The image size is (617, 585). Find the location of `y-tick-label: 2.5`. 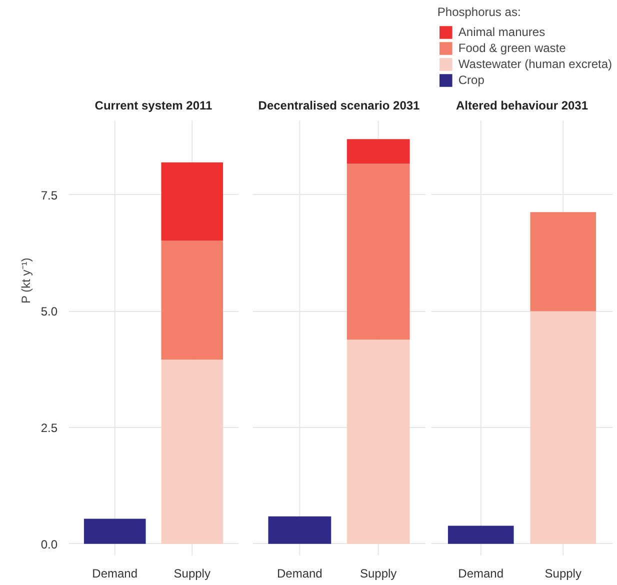

y-tick-label: 2.5 is located at coordinates (49, 428).